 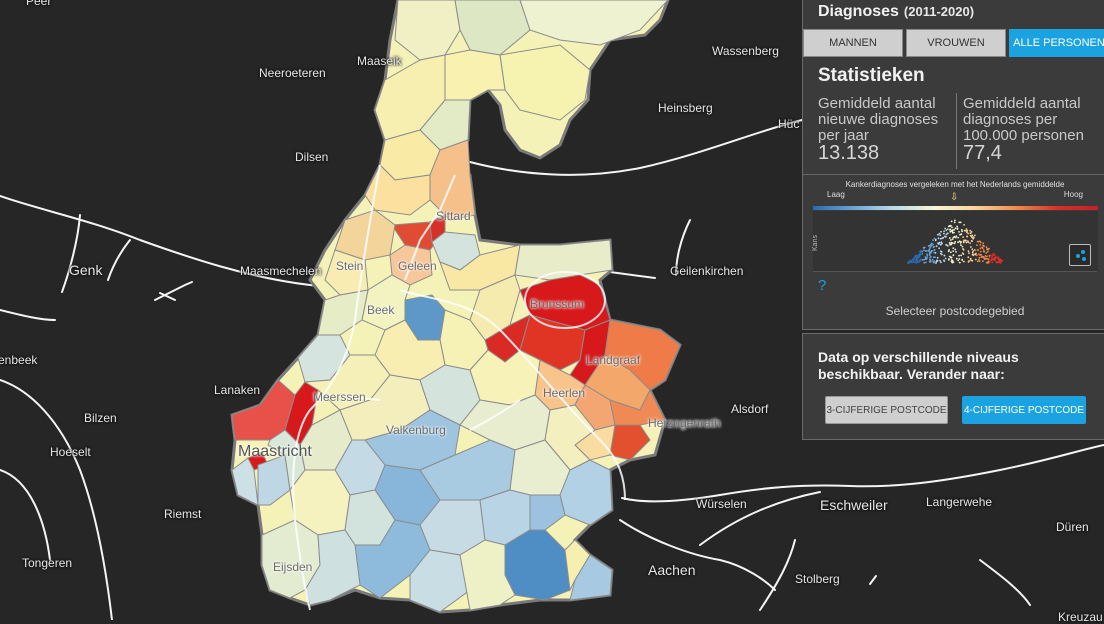 I want to click on place-label-outside: Wassenberg, so click(x=745, y=51).